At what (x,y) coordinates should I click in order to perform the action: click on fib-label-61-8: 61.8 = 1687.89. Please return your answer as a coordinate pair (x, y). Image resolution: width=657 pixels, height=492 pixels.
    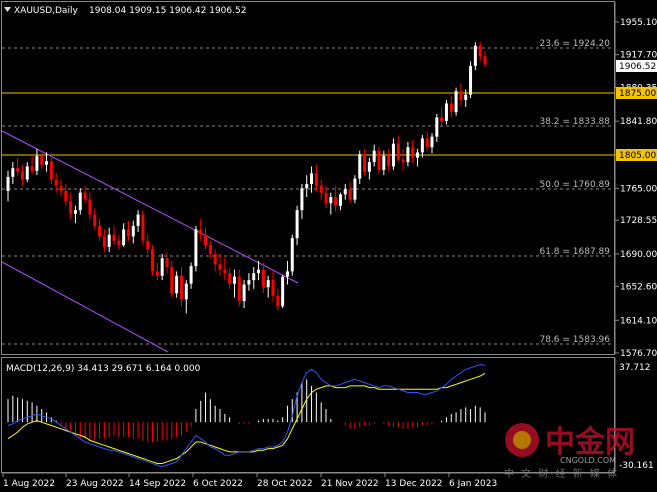
    Looking at the image, I should click on (574, 252).